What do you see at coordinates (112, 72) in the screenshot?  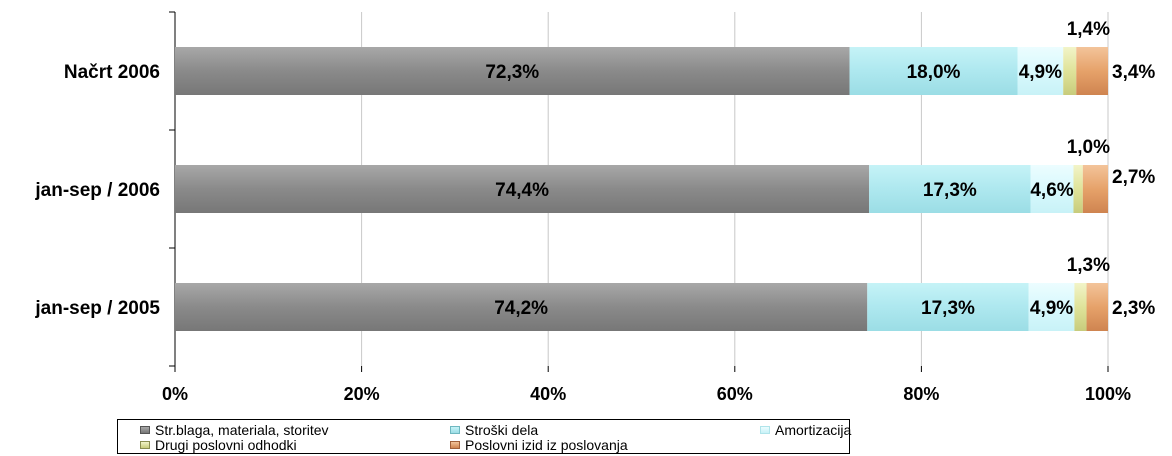 I see `category-label: Načrt 2006` at bounding box center [112, 72].